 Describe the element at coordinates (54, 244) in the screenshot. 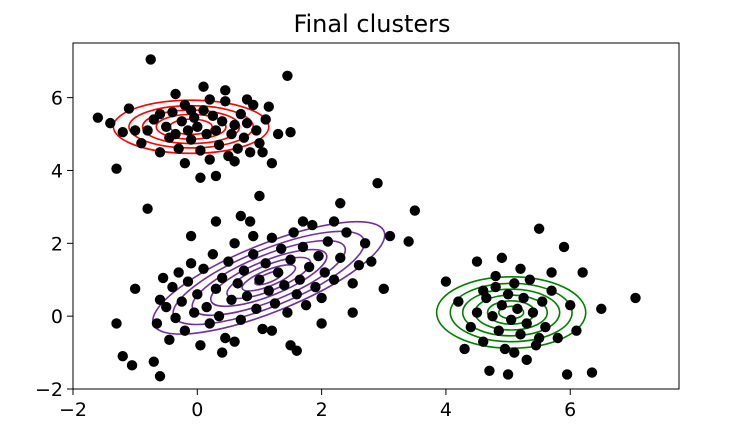

I see `y-axis: −2 0 2 4 6` at that location.